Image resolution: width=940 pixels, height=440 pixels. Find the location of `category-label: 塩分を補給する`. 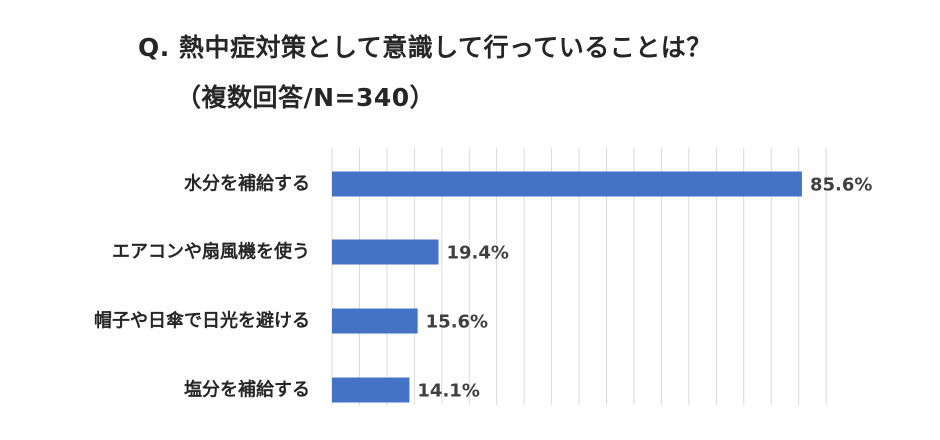

category-label: 塩分を補給する is located at coordinates (247, 390).